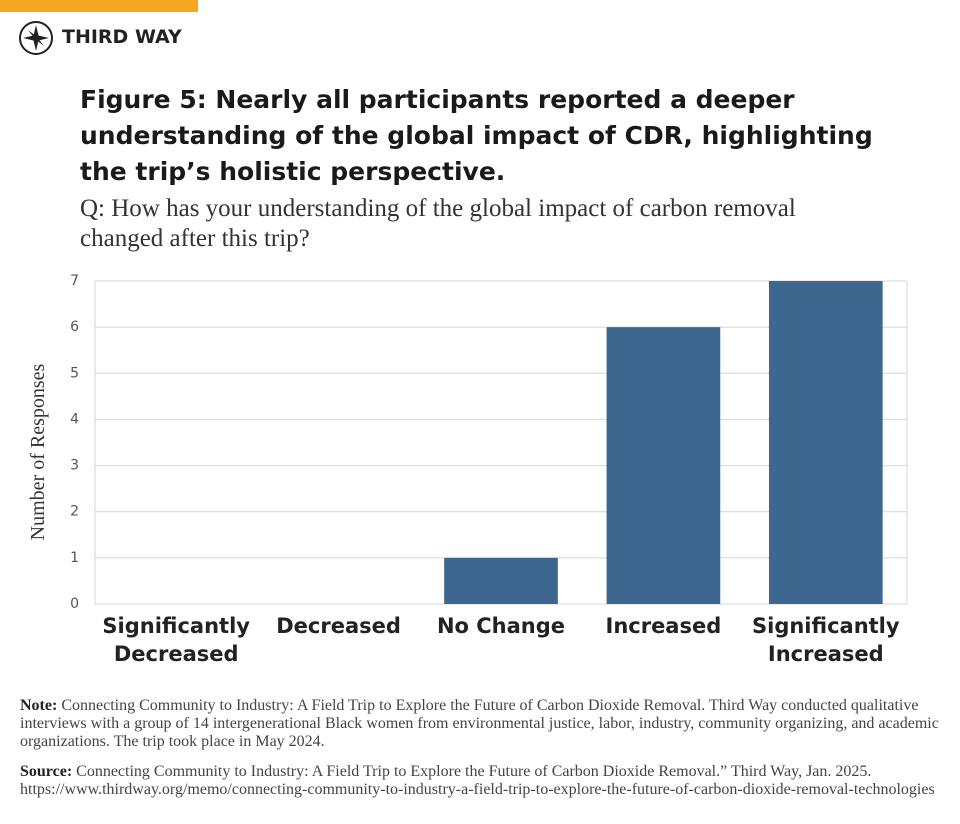 This screenshot has width=960, height=824. Describe the element at coordinates (39, 705) in the screenshot. I see `note-label: Note:` at that location.